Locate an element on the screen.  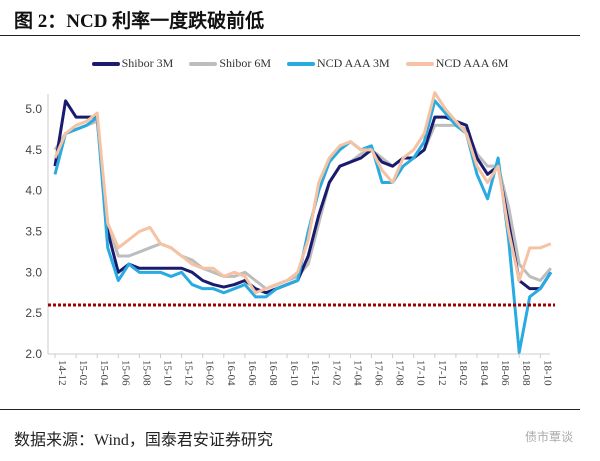
x-tick-label: 18-10 is located at coordinates (547, 373).